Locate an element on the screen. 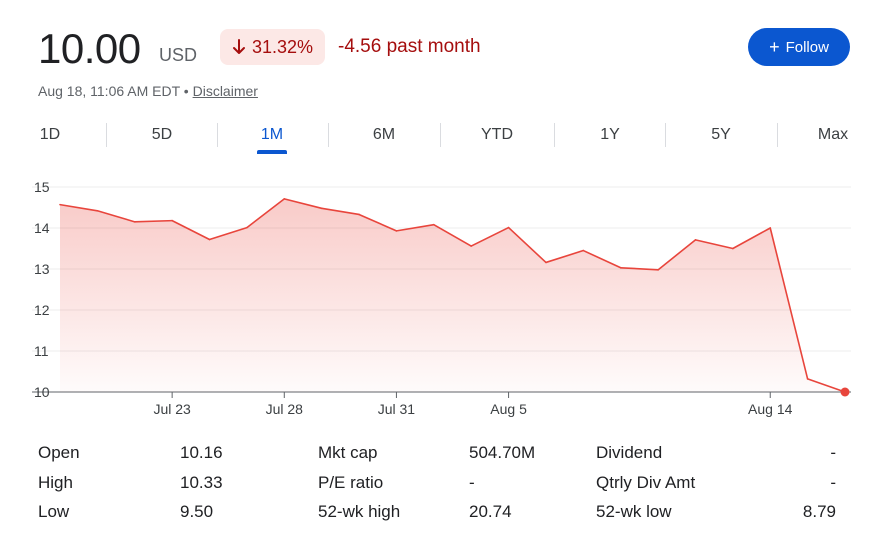 Image resolution: width=871 pixels, height=549 pixels. stat-value: 10.16 is located at coordinates (201, 452).